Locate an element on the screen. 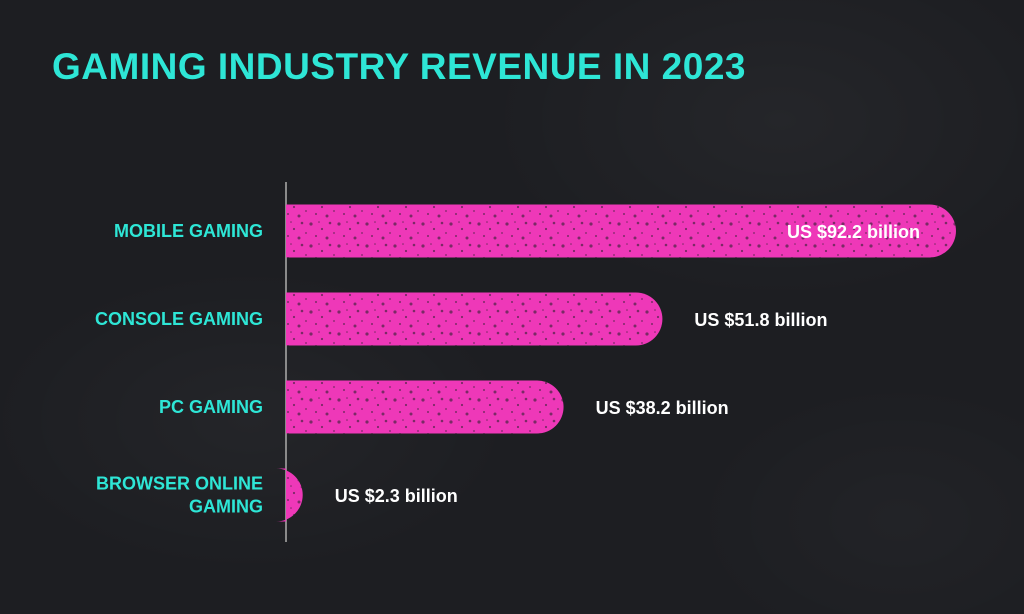 Image resolution: width=1024 pixels, height=614 pixels. category-label-line: CONSOLE GAMING is located at coordinates (179, 319).